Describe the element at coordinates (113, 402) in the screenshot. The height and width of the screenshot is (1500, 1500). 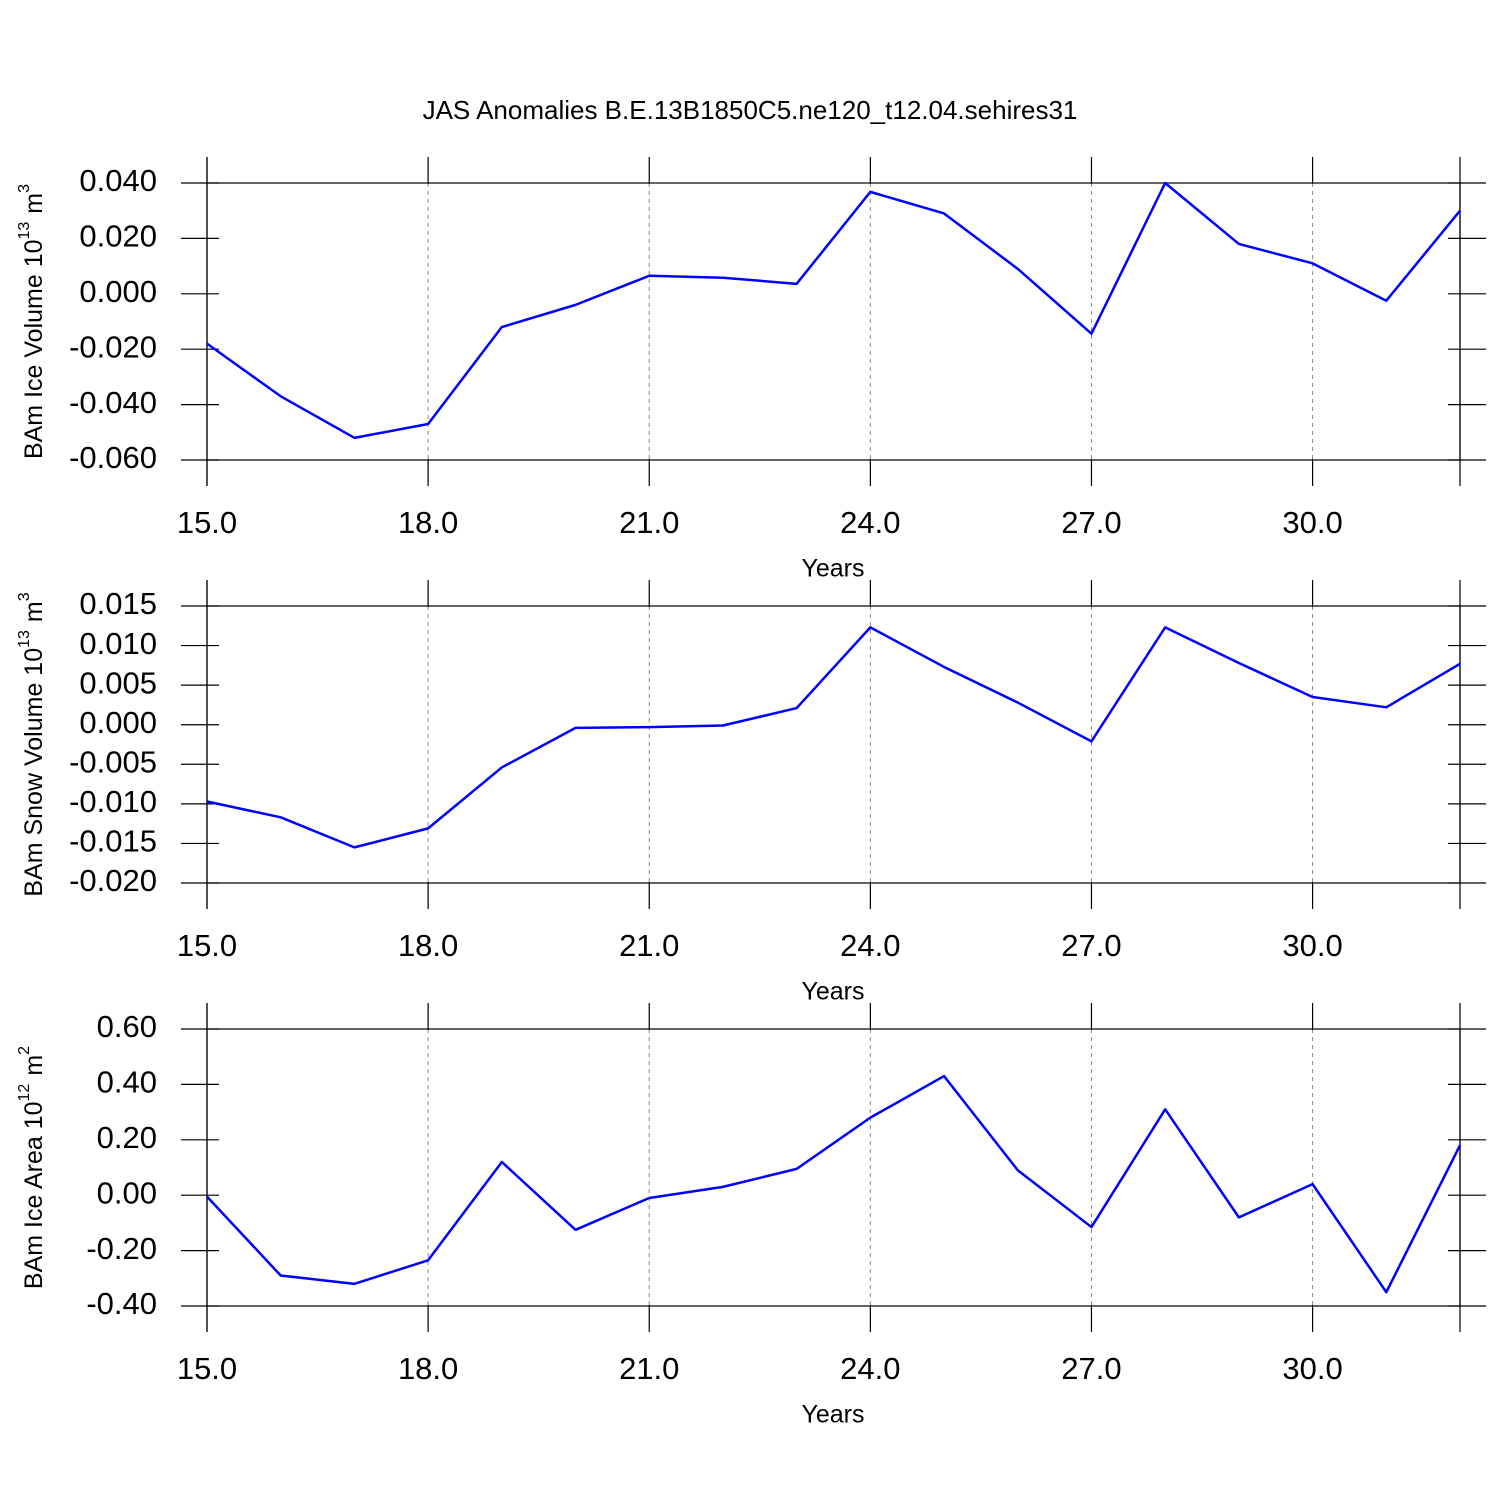
I see `y-tick-label: -0.040` at that location.